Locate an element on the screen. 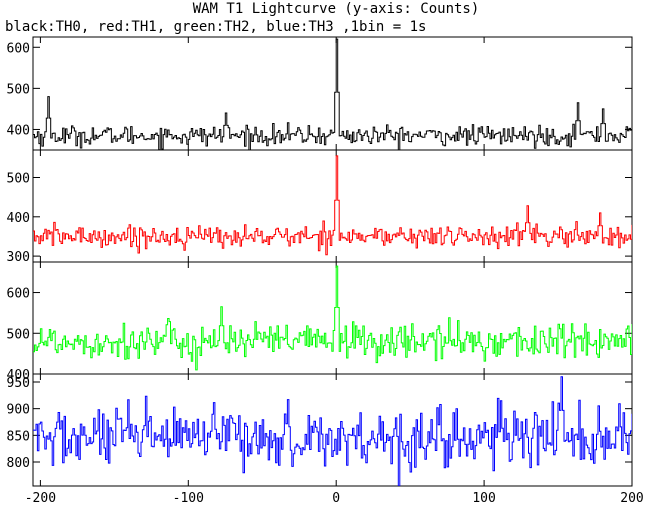 The width and height of the screenshot is (646, 505). xtick-label: -100 is located at coordinates (188, 498).